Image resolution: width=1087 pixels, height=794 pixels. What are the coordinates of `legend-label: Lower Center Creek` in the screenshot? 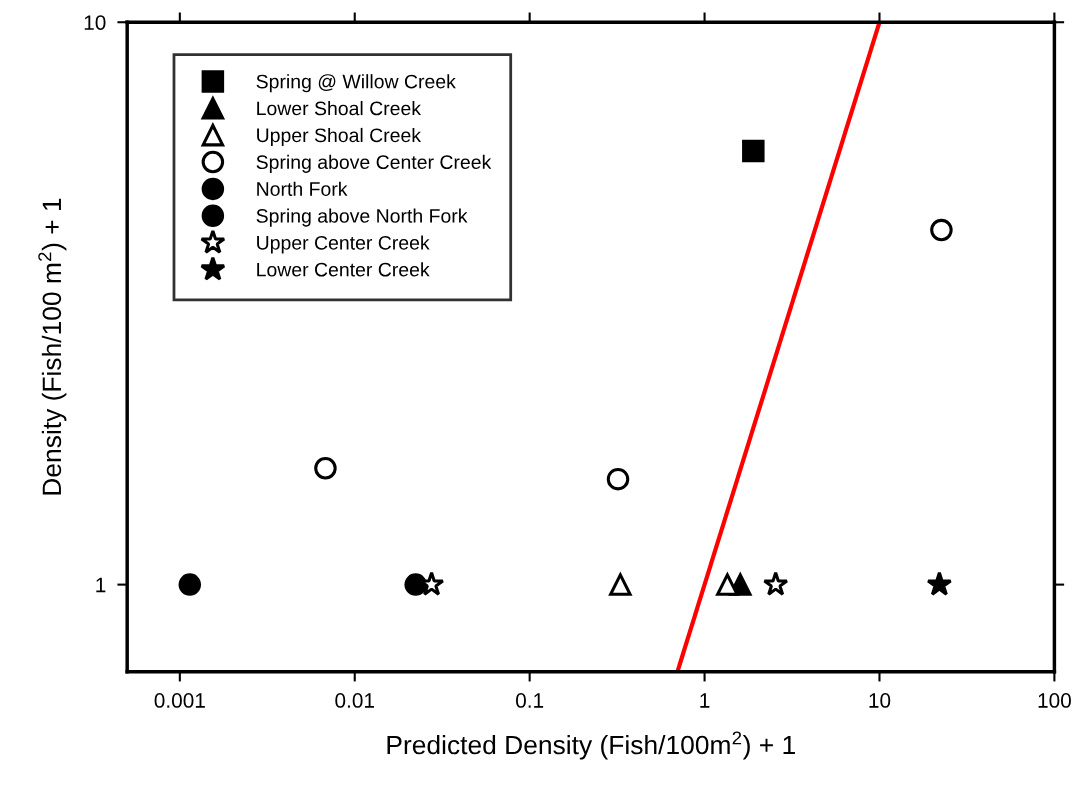 It's located at (343, 269).